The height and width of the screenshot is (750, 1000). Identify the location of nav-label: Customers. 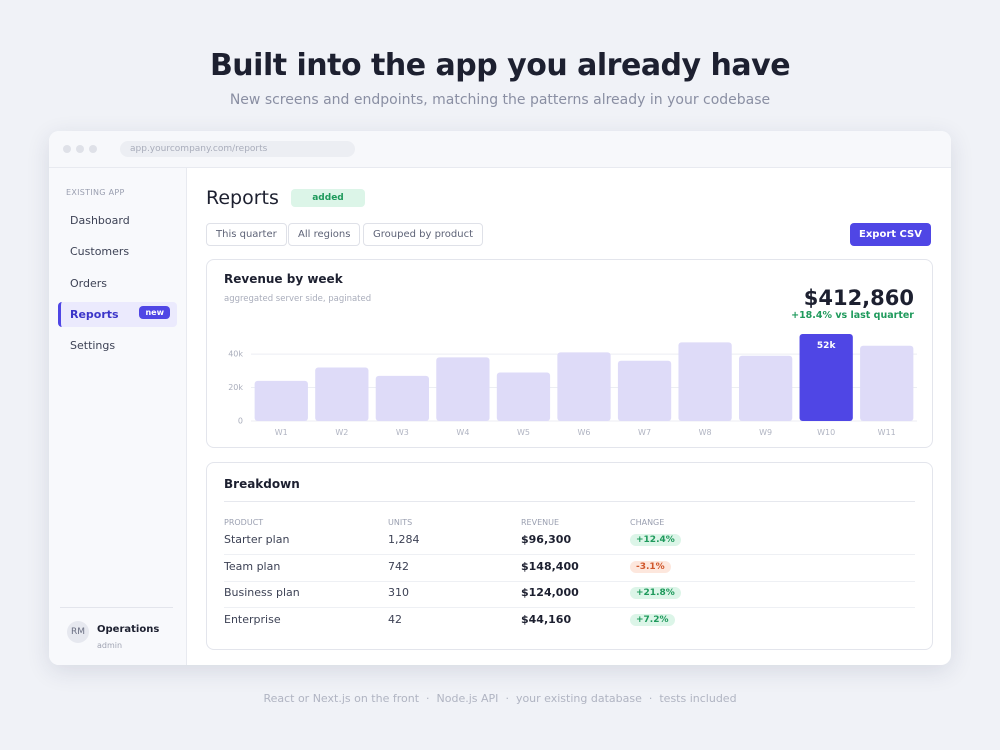
(100, 252).